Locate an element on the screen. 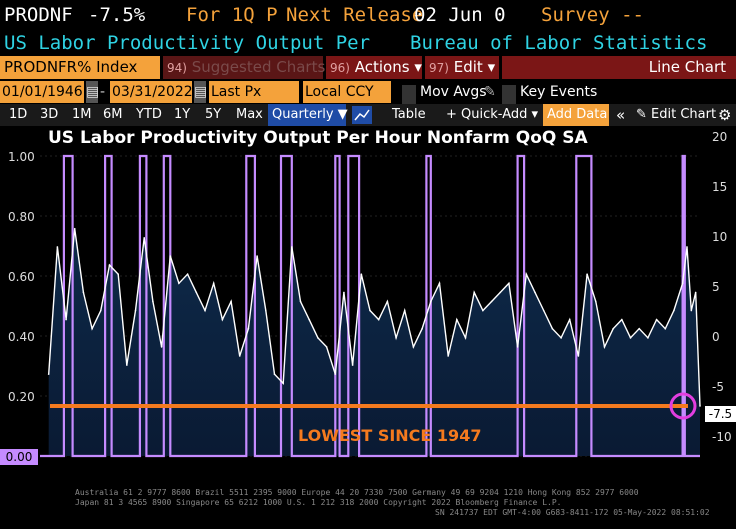  chart-icon is located at coordinates (362, 115).